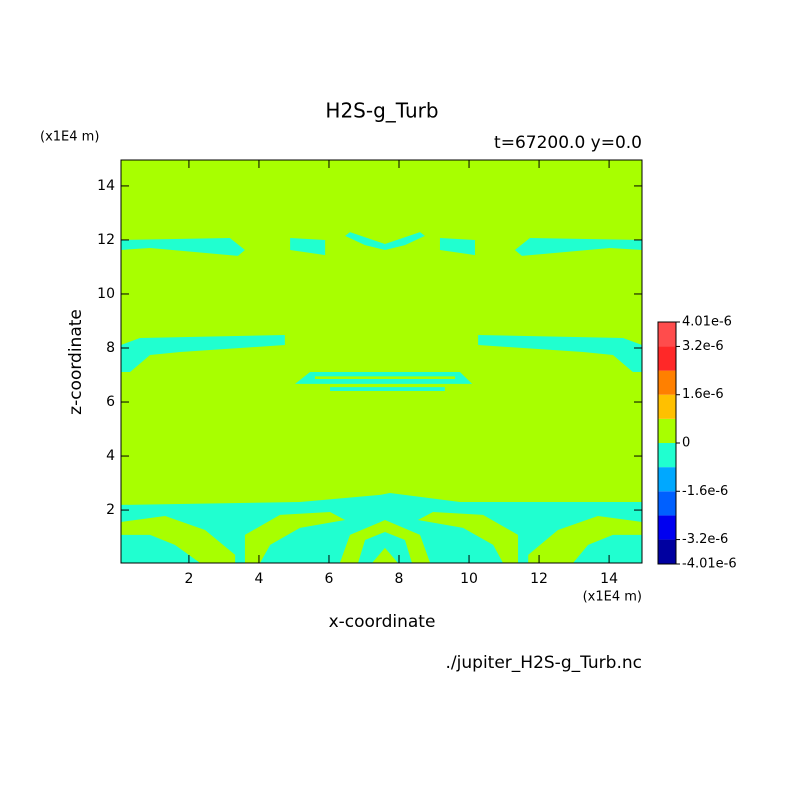  What do you see at coordinates (69, 137) in the screenshot?
I see `y-unit: (x1E4 m)` at bounding box center [69, 137].